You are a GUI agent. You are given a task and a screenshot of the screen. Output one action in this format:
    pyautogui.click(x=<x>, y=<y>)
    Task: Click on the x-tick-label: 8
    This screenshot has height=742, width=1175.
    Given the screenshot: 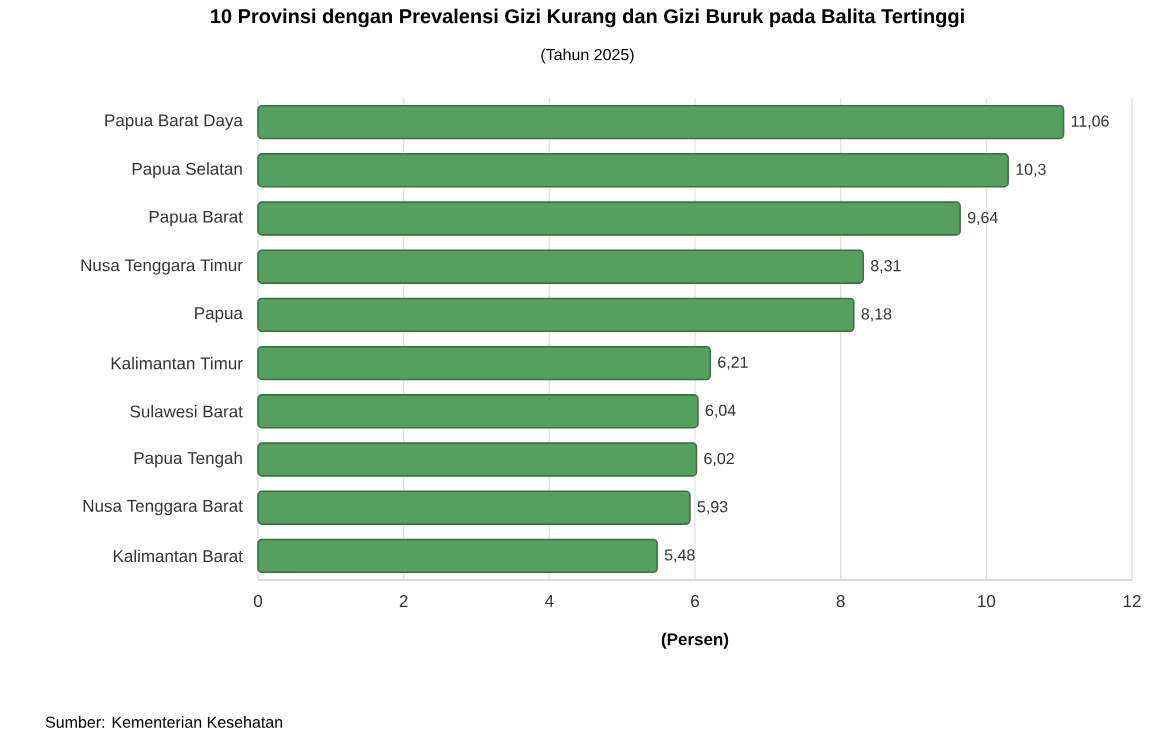 What is the action you would take?
    pyautogui.click(x=840, y=601)
    